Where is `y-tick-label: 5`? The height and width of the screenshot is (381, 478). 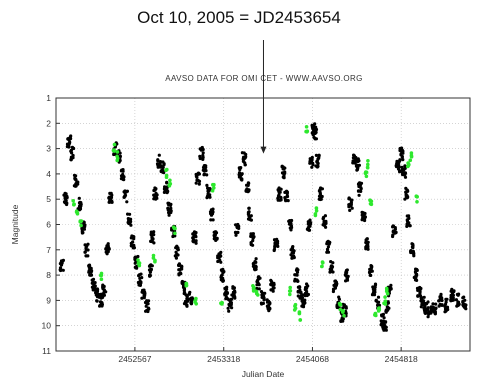
y-tick-label: 5 is located at coordinates (48, 199).